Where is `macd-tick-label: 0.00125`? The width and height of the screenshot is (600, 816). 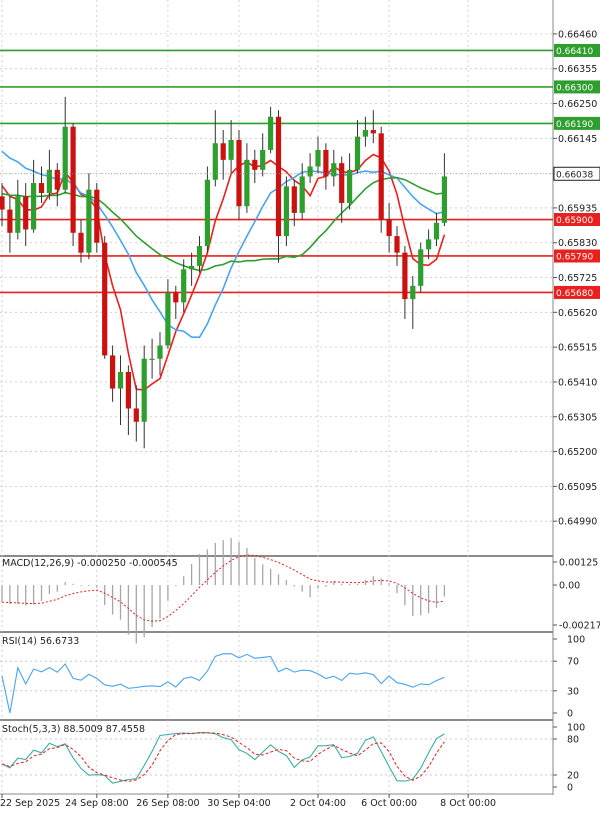 macd-tick-label: 0.00125 is located at coordinates (578, 563).